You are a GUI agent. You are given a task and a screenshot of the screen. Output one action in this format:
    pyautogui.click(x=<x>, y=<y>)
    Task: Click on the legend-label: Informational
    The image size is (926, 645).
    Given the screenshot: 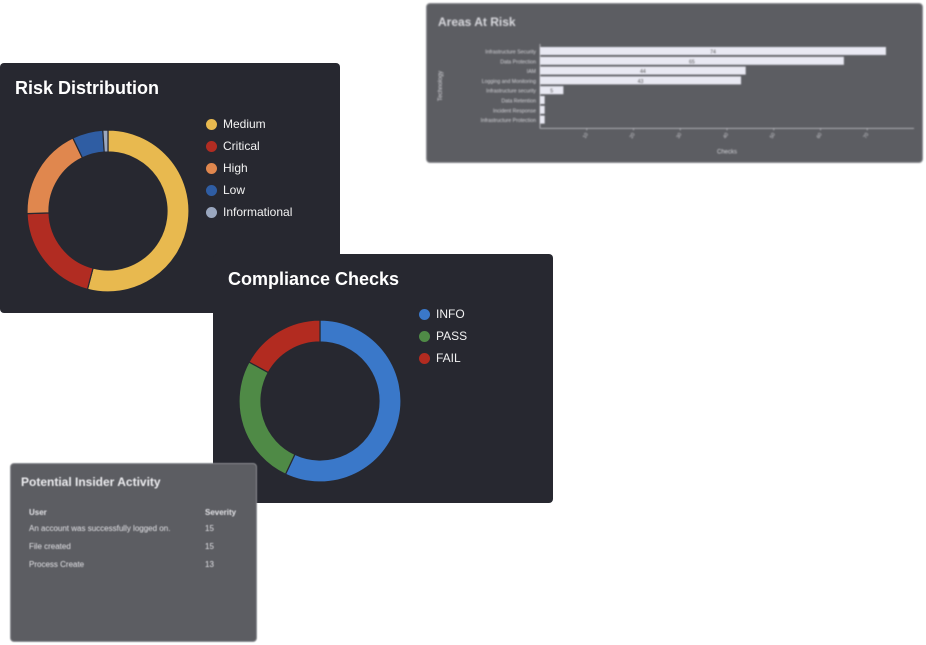 What is the action you would take?
    pyautogui.click(x=258, y=212)
    